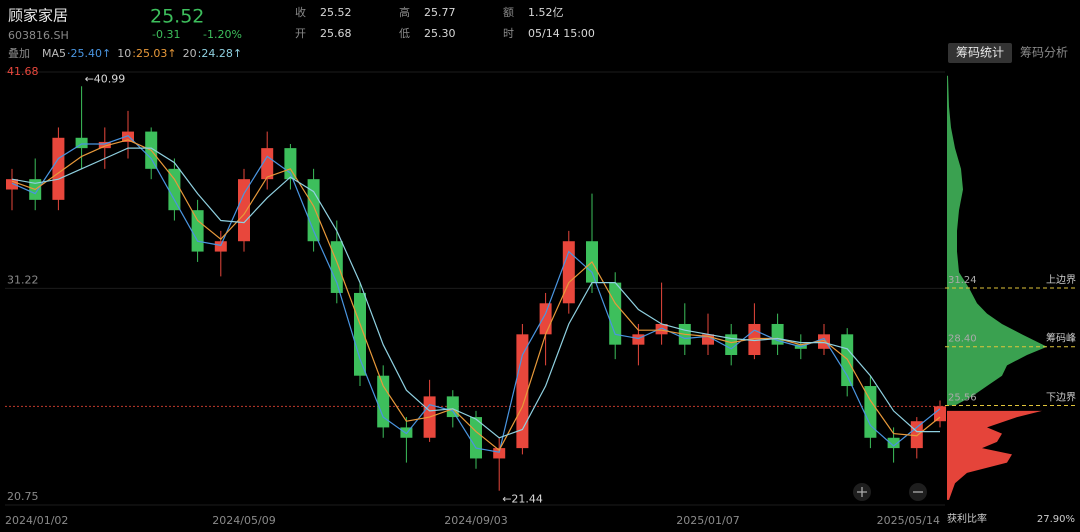 The image size is (1080, 532). Describe the element at coordinates (336, 12) in the screenshot. I see `stat-value: 25.52` at that location.